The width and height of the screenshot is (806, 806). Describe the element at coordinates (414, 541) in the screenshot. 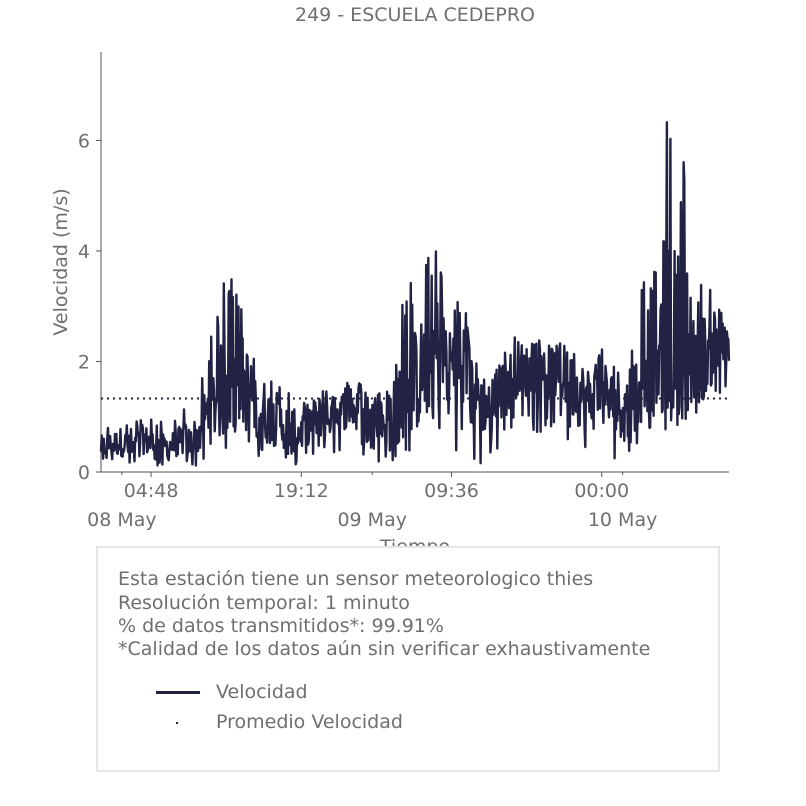

I see `x-axis-label: Tiempo` at that location.